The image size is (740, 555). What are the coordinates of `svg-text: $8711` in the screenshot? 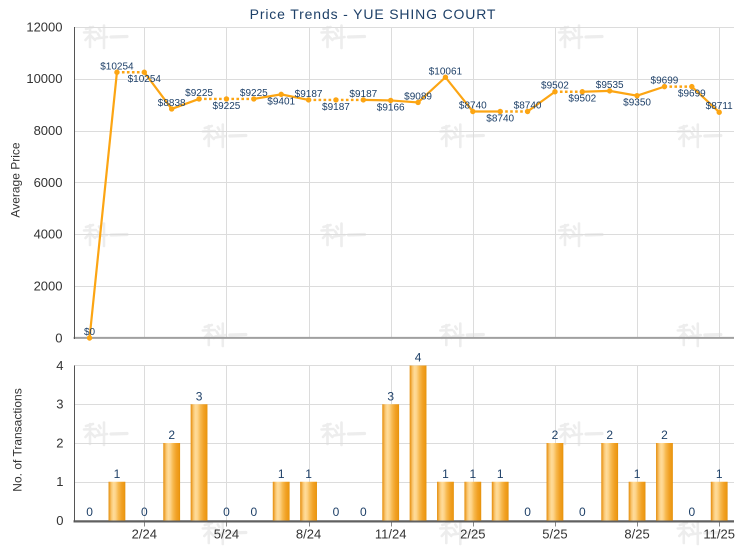 It's located at (720, 106).